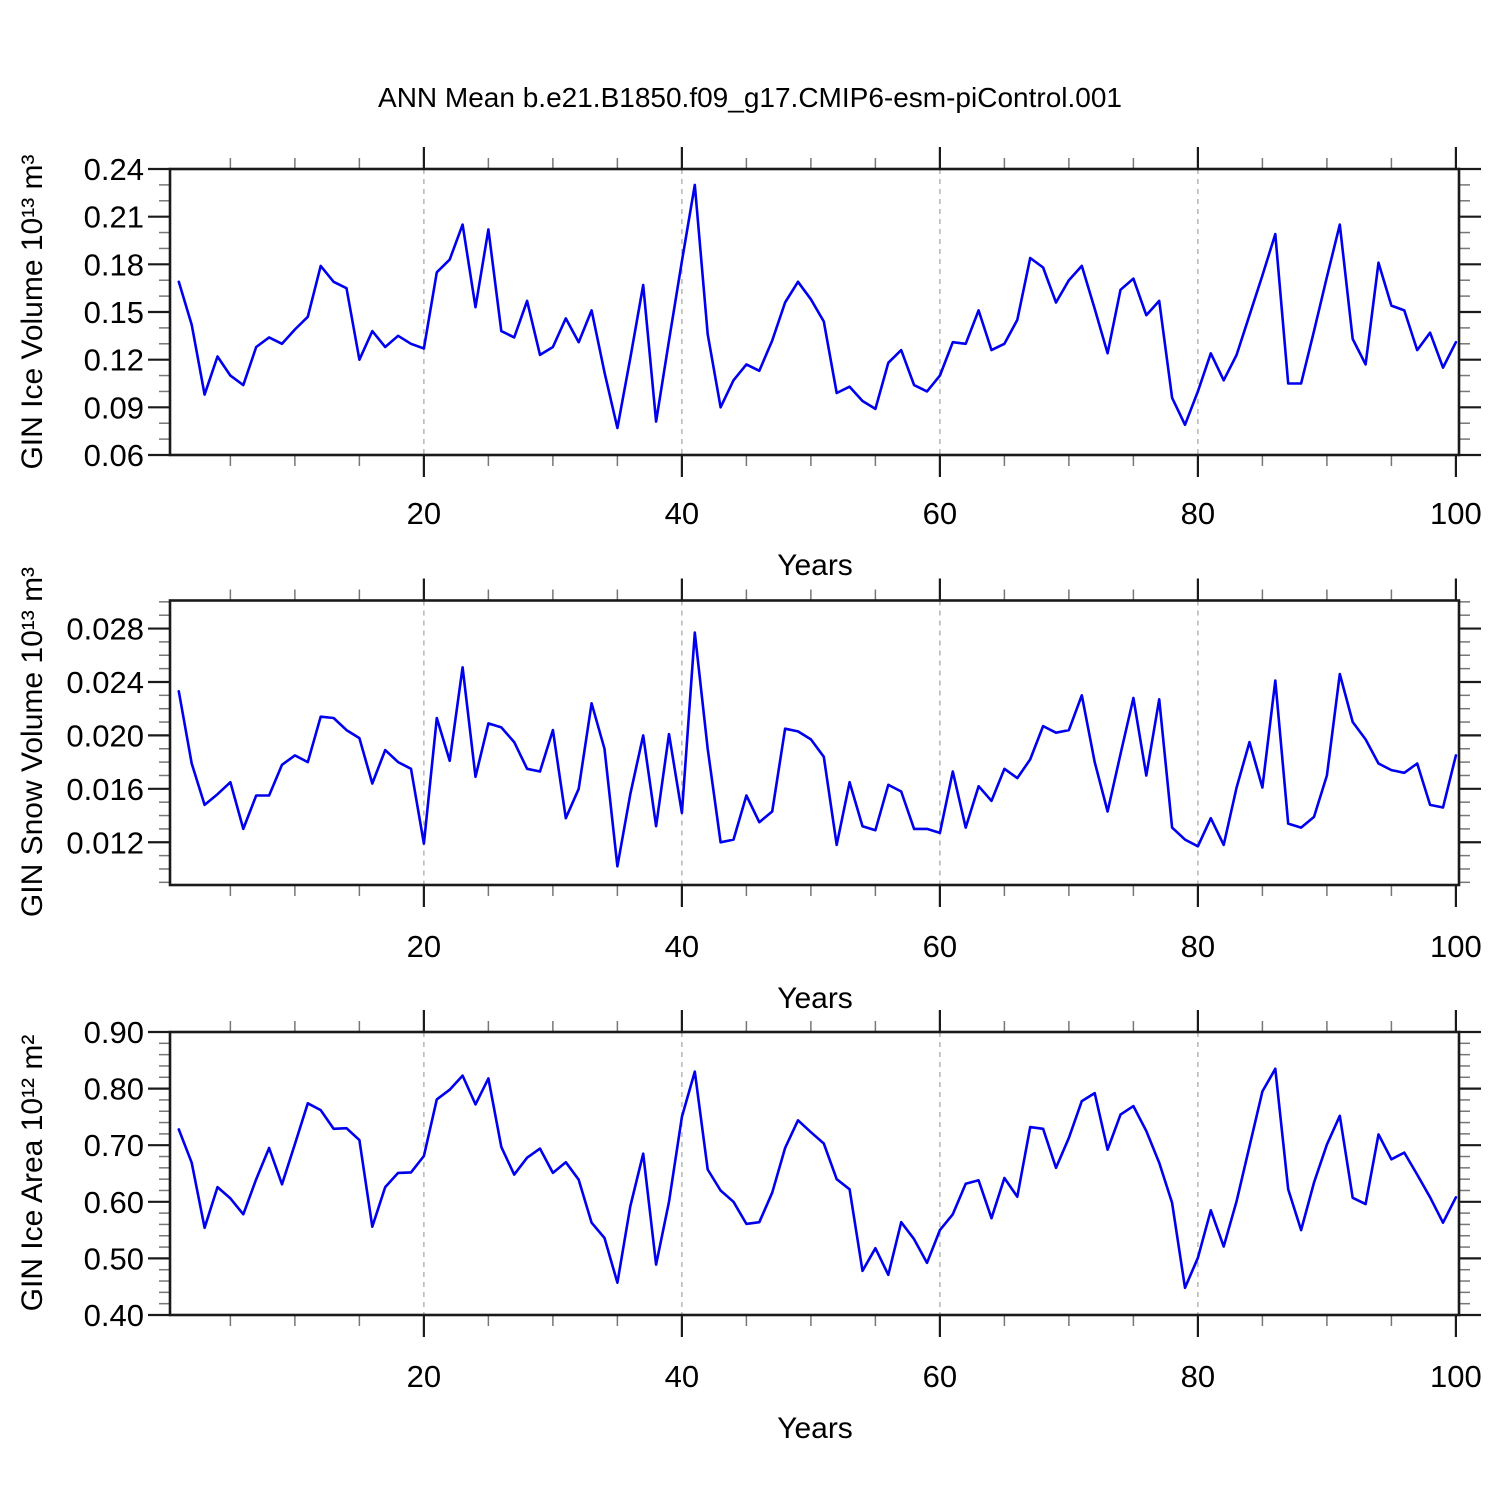 Image resolution: width=1500 pixels, height=1500 pixels. What do you see at coordinates (114, 407) in the screenshot?
I see `y-tick-label: 0.09` at bounding box center [114, 407].